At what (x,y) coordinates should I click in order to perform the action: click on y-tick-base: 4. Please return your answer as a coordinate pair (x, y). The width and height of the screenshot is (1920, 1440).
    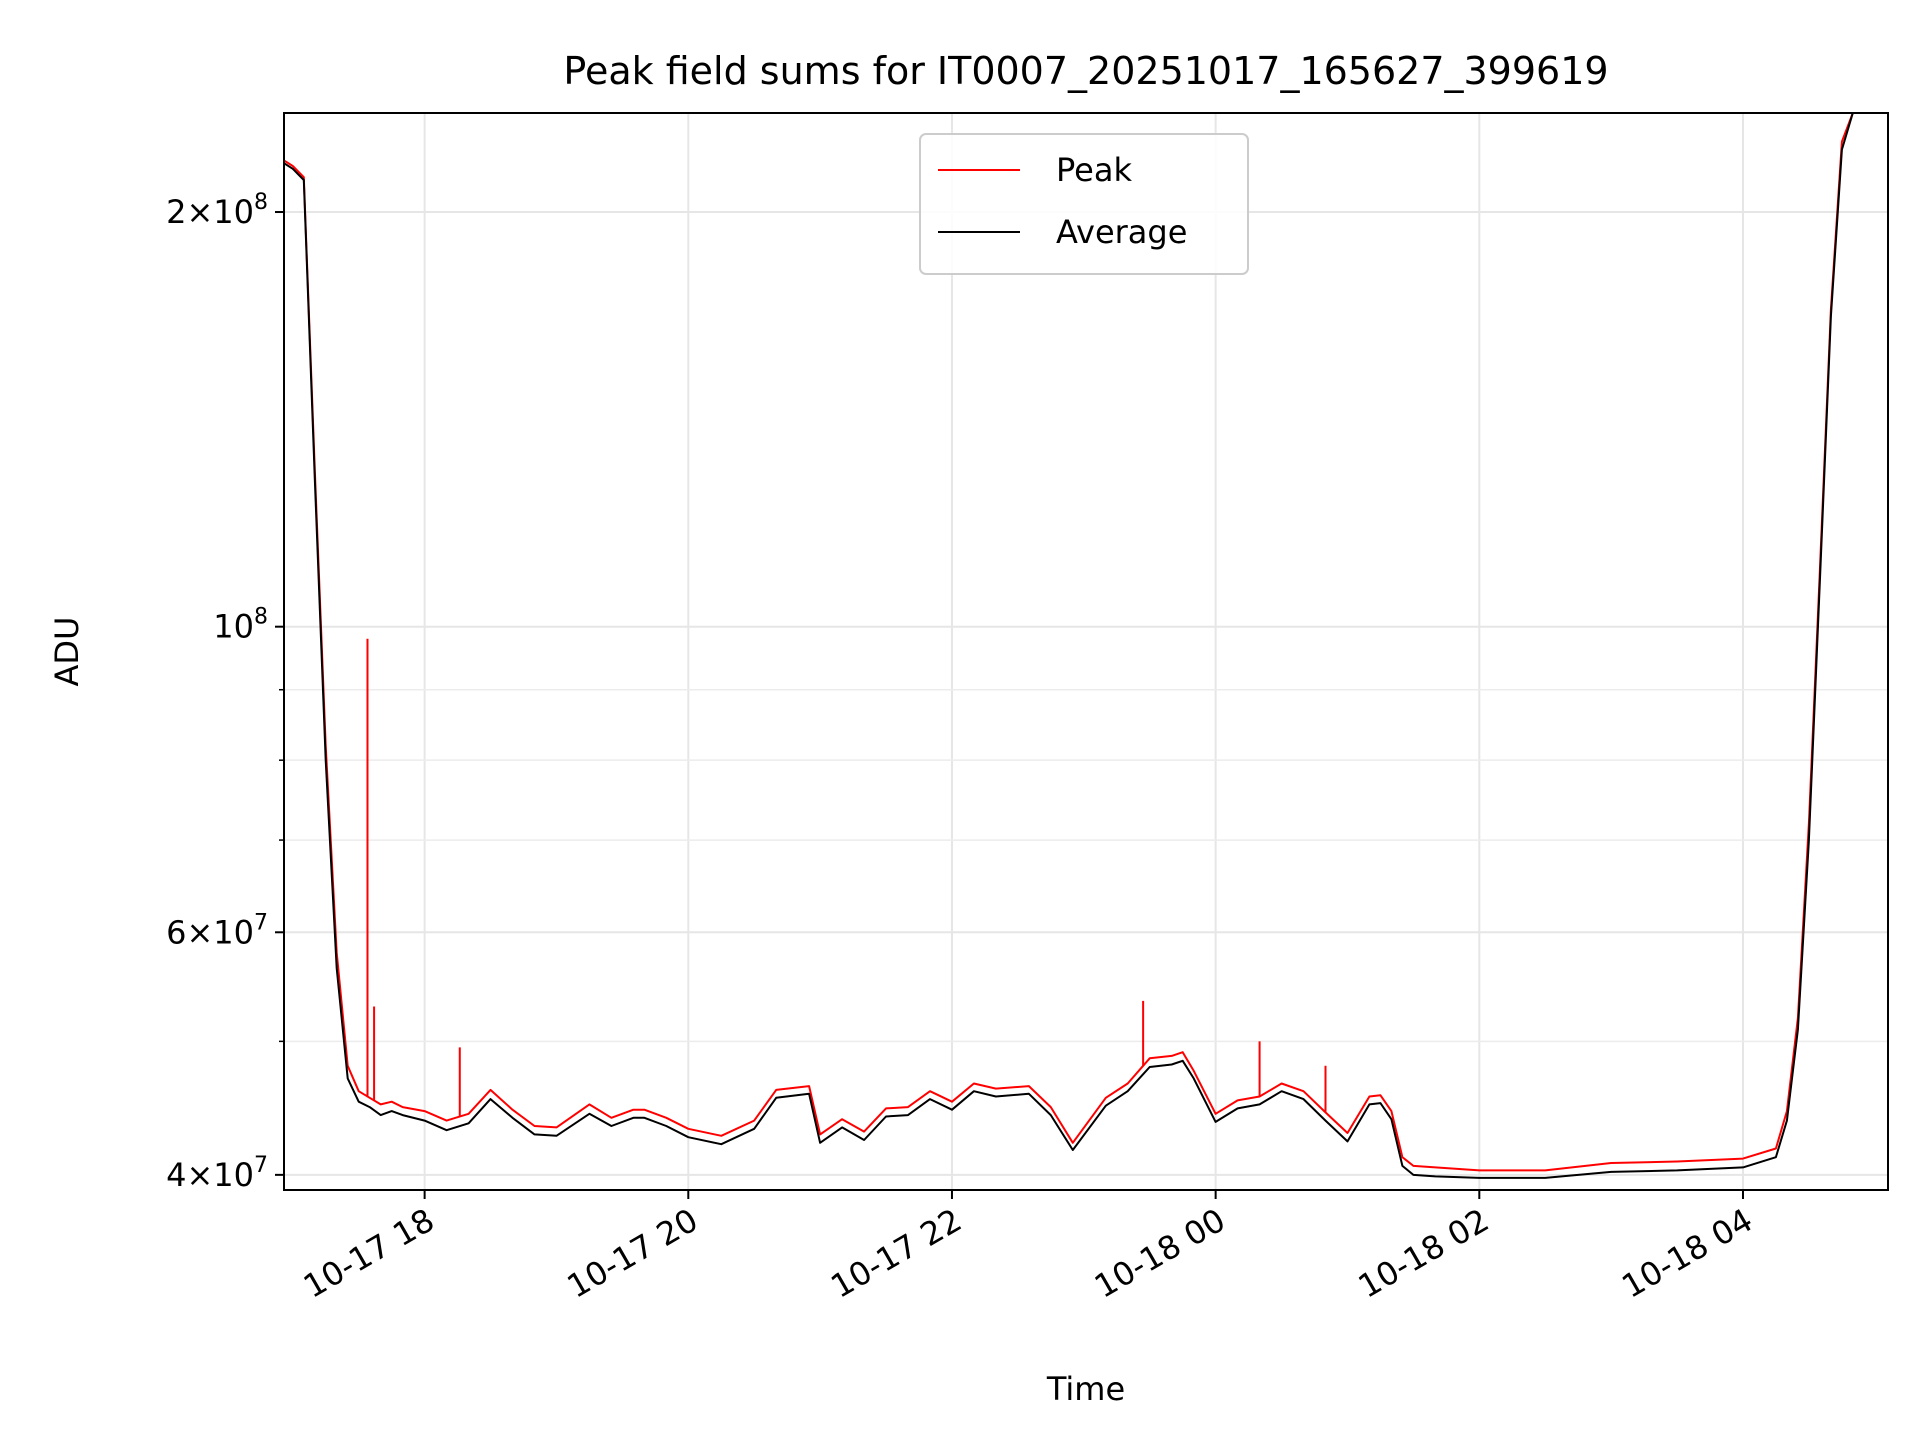
    Looking at the image, I should click on (176, 1175).